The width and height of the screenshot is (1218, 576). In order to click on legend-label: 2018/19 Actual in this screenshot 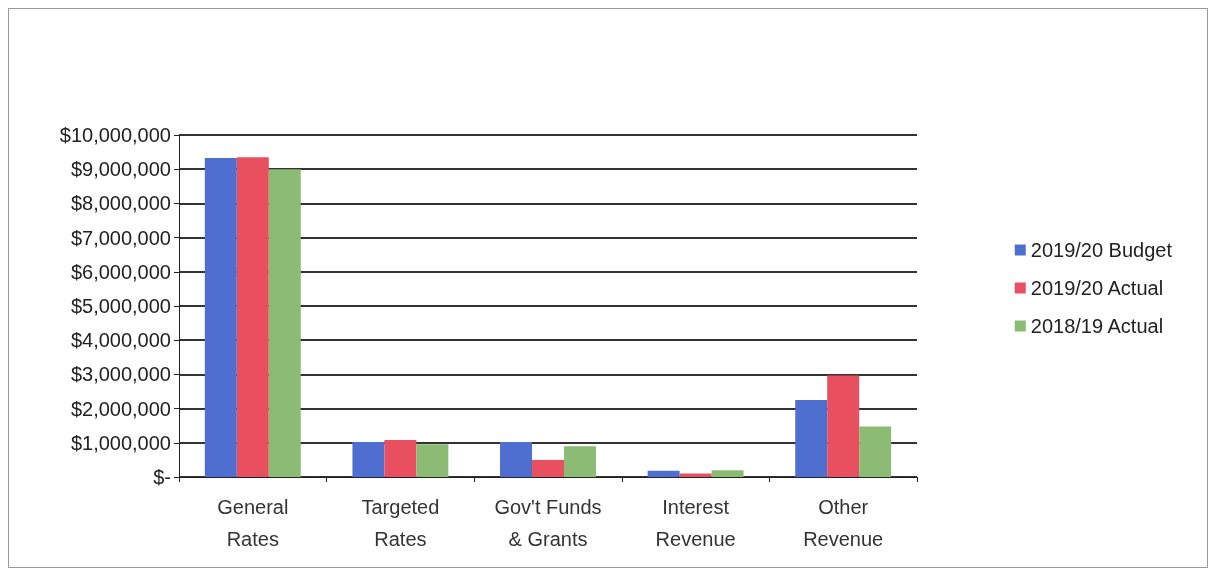, I will do `click(1097, 326)`.